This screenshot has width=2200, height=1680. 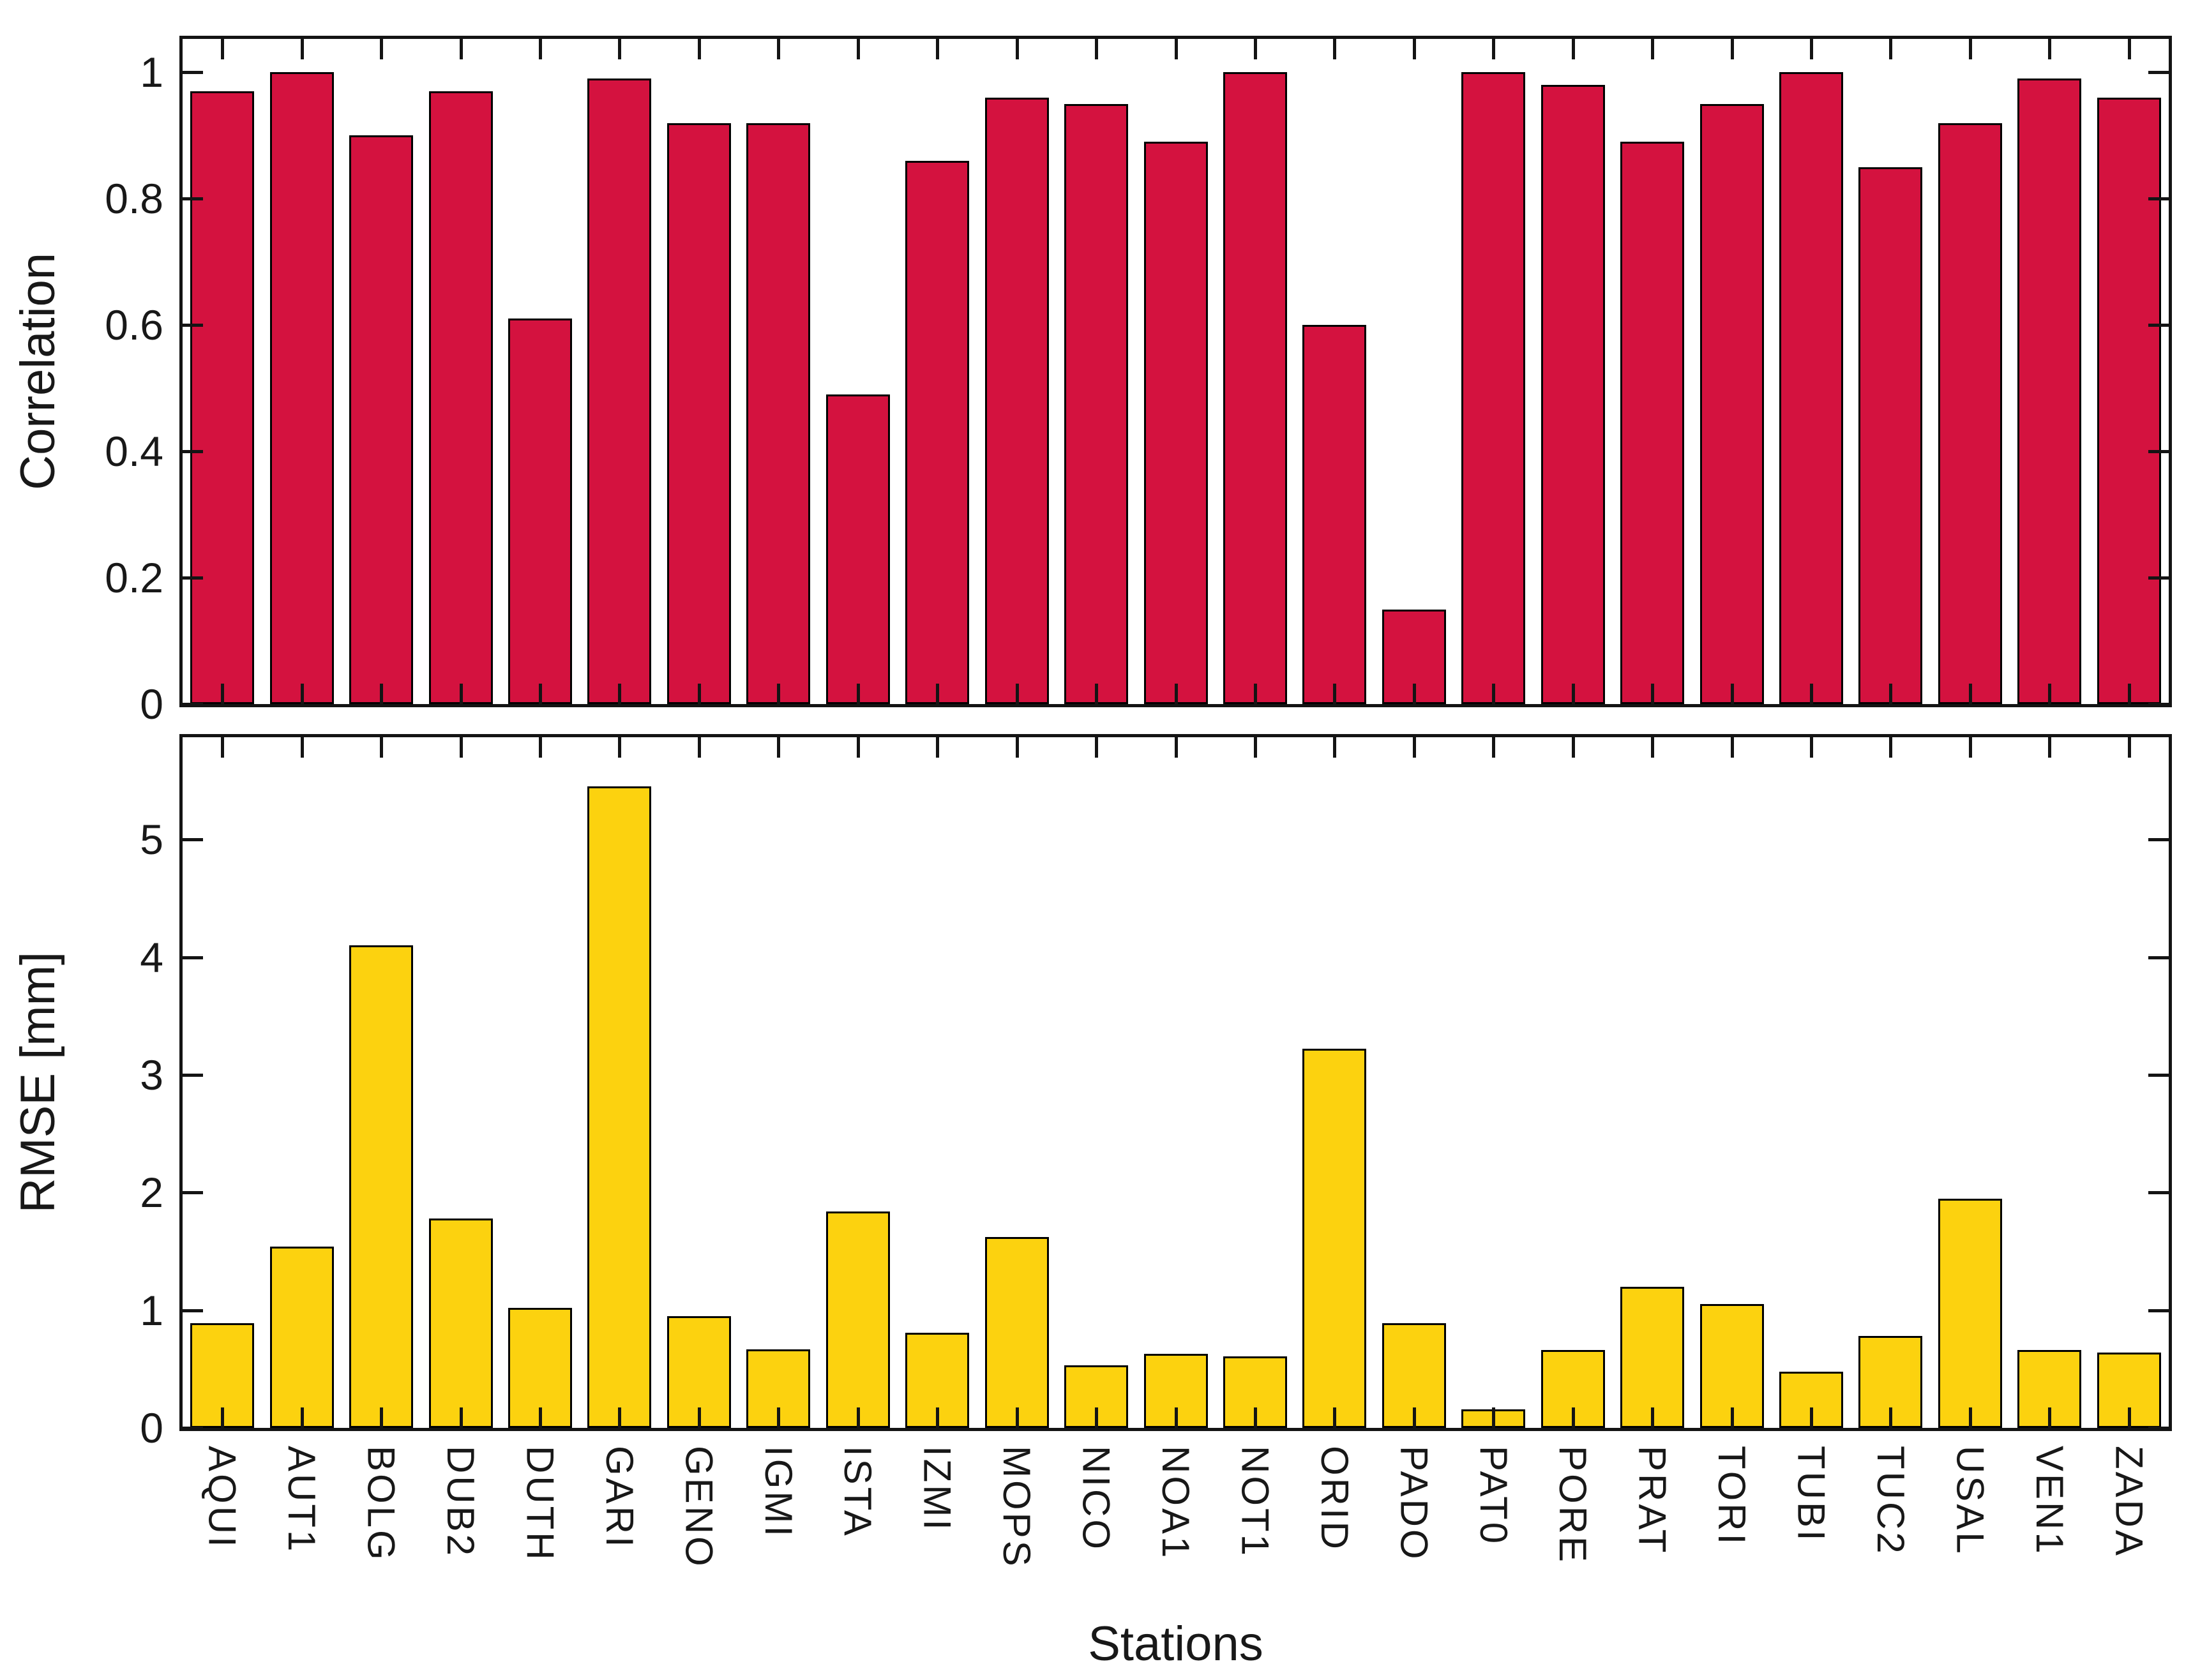 What do you see at coordinates (151, 704) in the screenshot?
I see `y-tick-label-0: 0` at bounding box center [151, 704].